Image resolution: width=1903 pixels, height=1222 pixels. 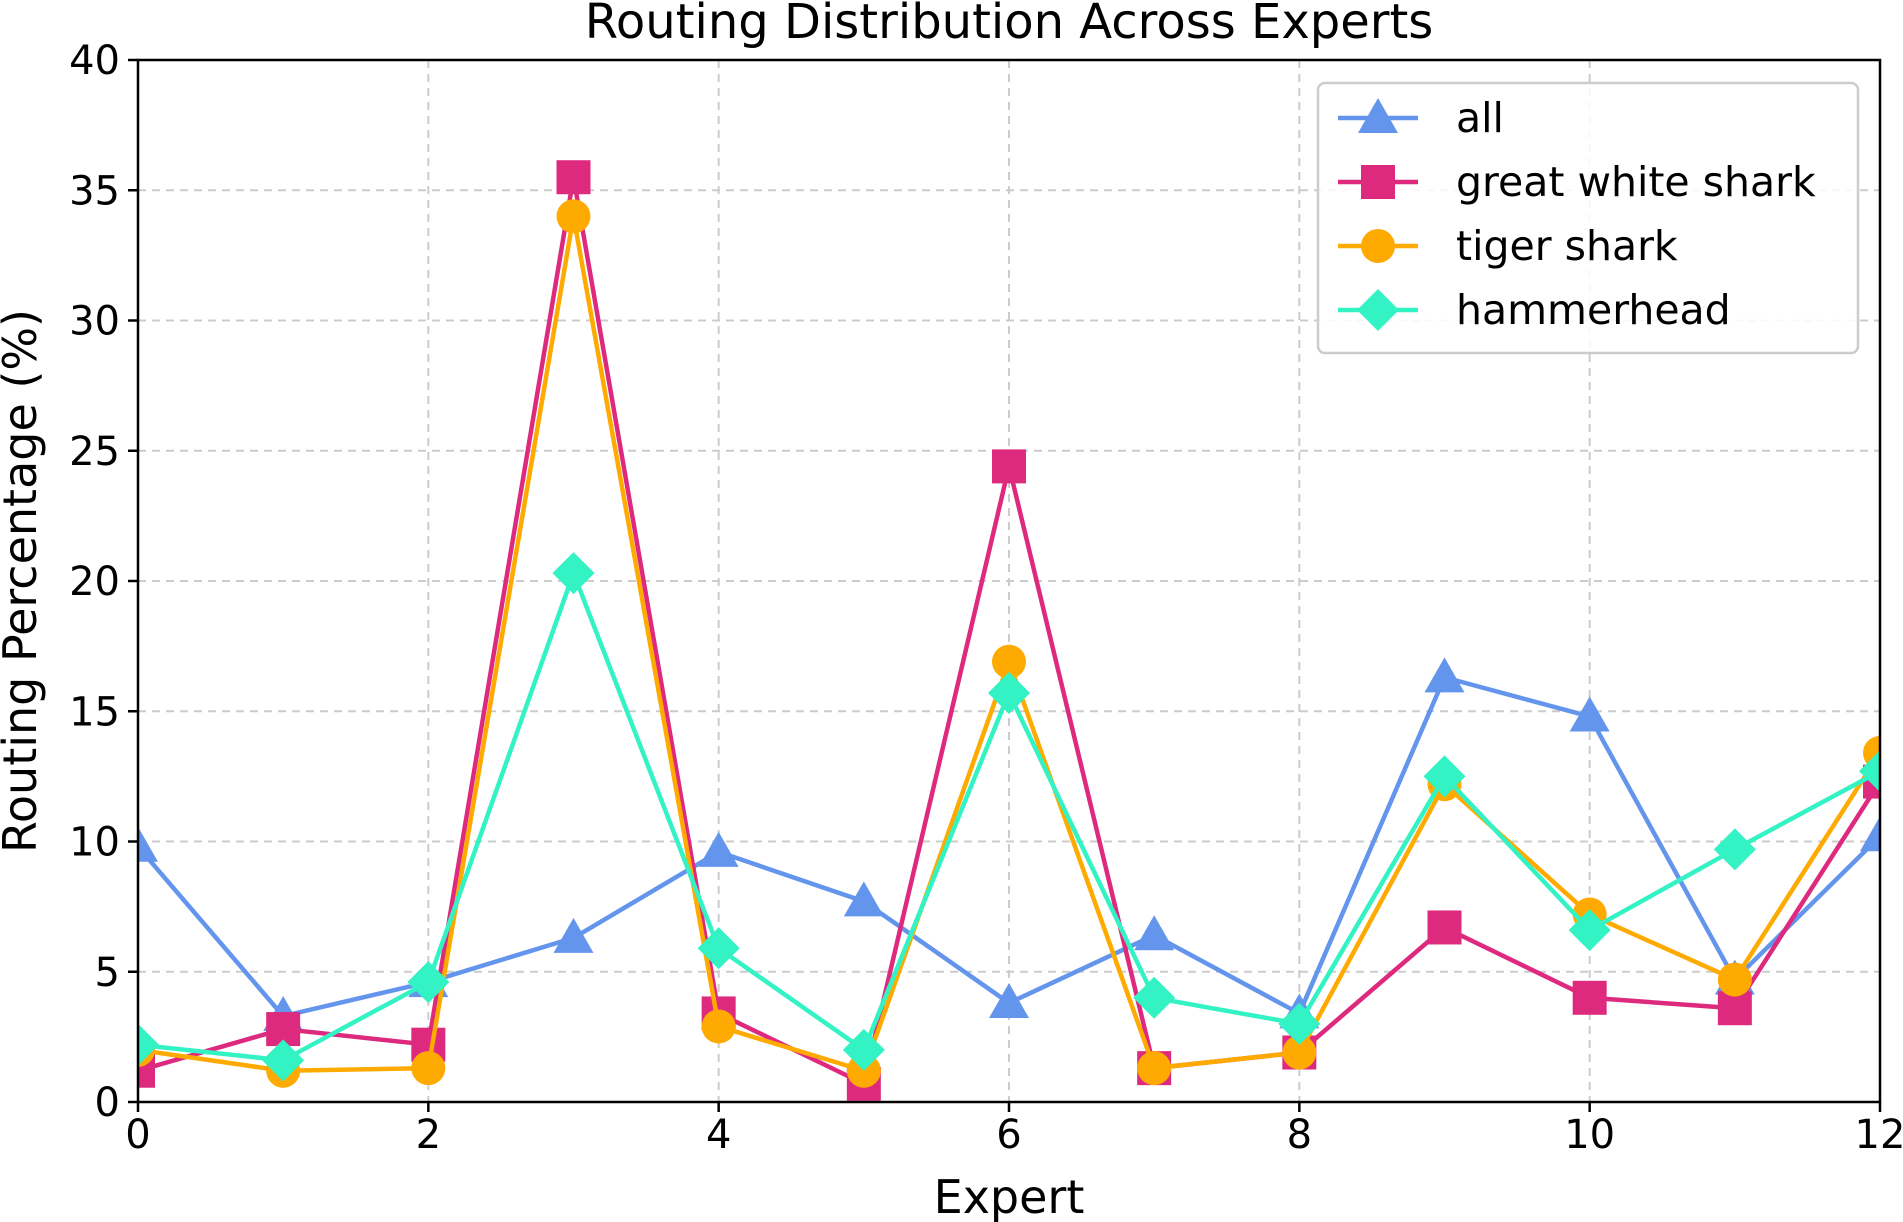 What do you see at coordinates (1299, 1135) in the screenshot?
I see `x-tick-label: 8` at bounding box center [1299, 1135].